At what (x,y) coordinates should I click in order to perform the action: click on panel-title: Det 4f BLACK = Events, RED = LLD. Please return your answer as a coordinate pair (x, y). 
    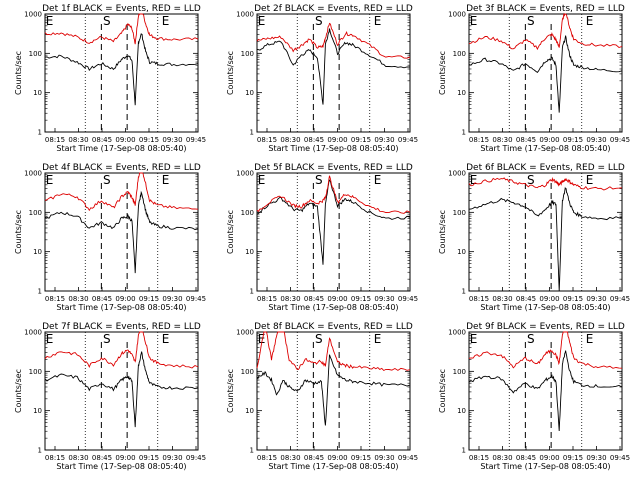
    Looking at the image, I should click on (121, 168).